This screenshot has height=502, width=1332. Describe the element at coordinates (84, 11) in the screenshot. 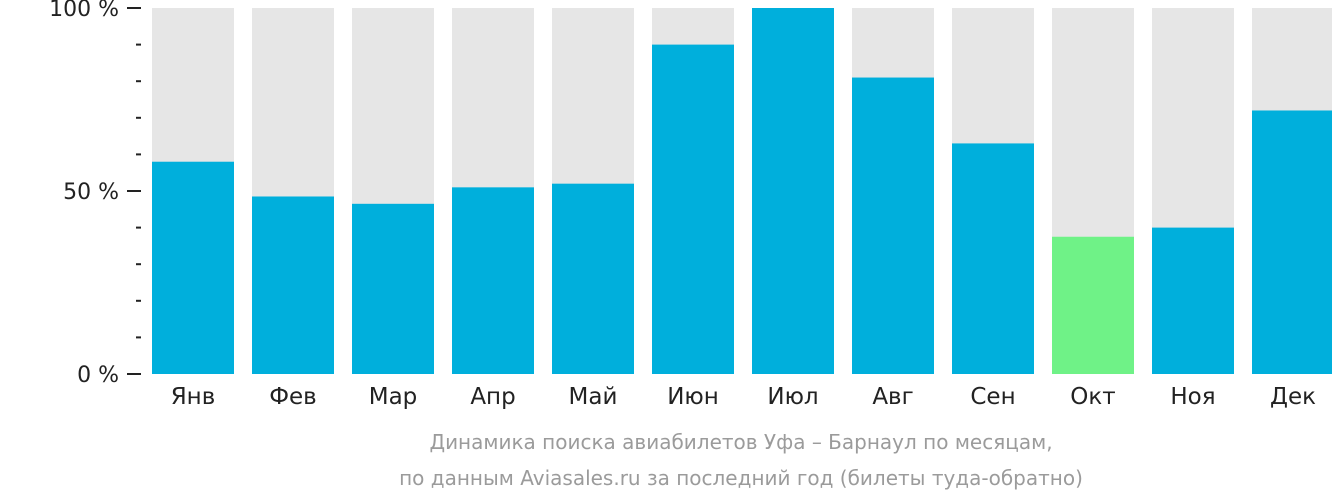

I see `y-tick-label: 100 %` at that location.